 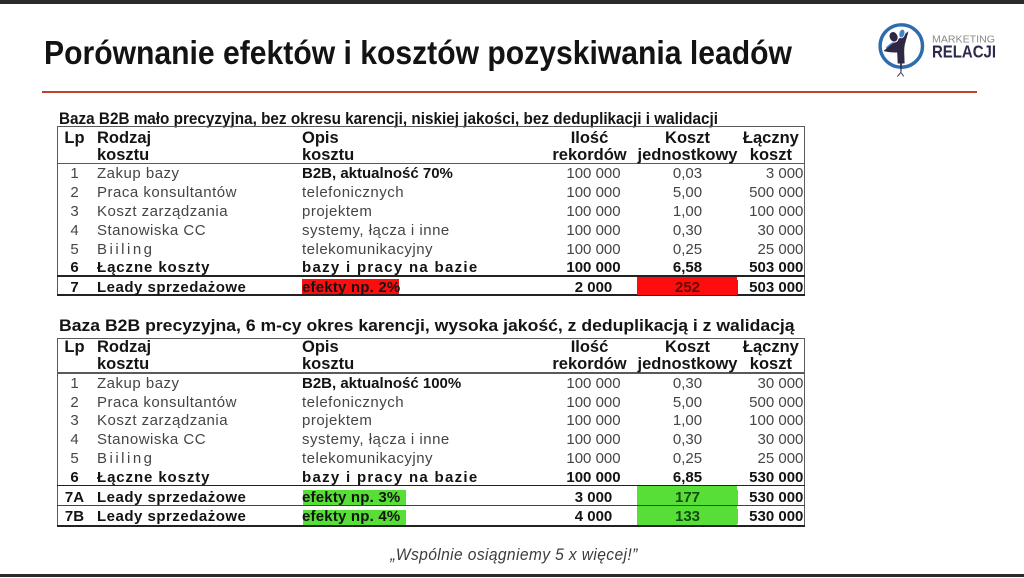 I want to click on svg-text: RELACJI, so click(x=964, y=51).